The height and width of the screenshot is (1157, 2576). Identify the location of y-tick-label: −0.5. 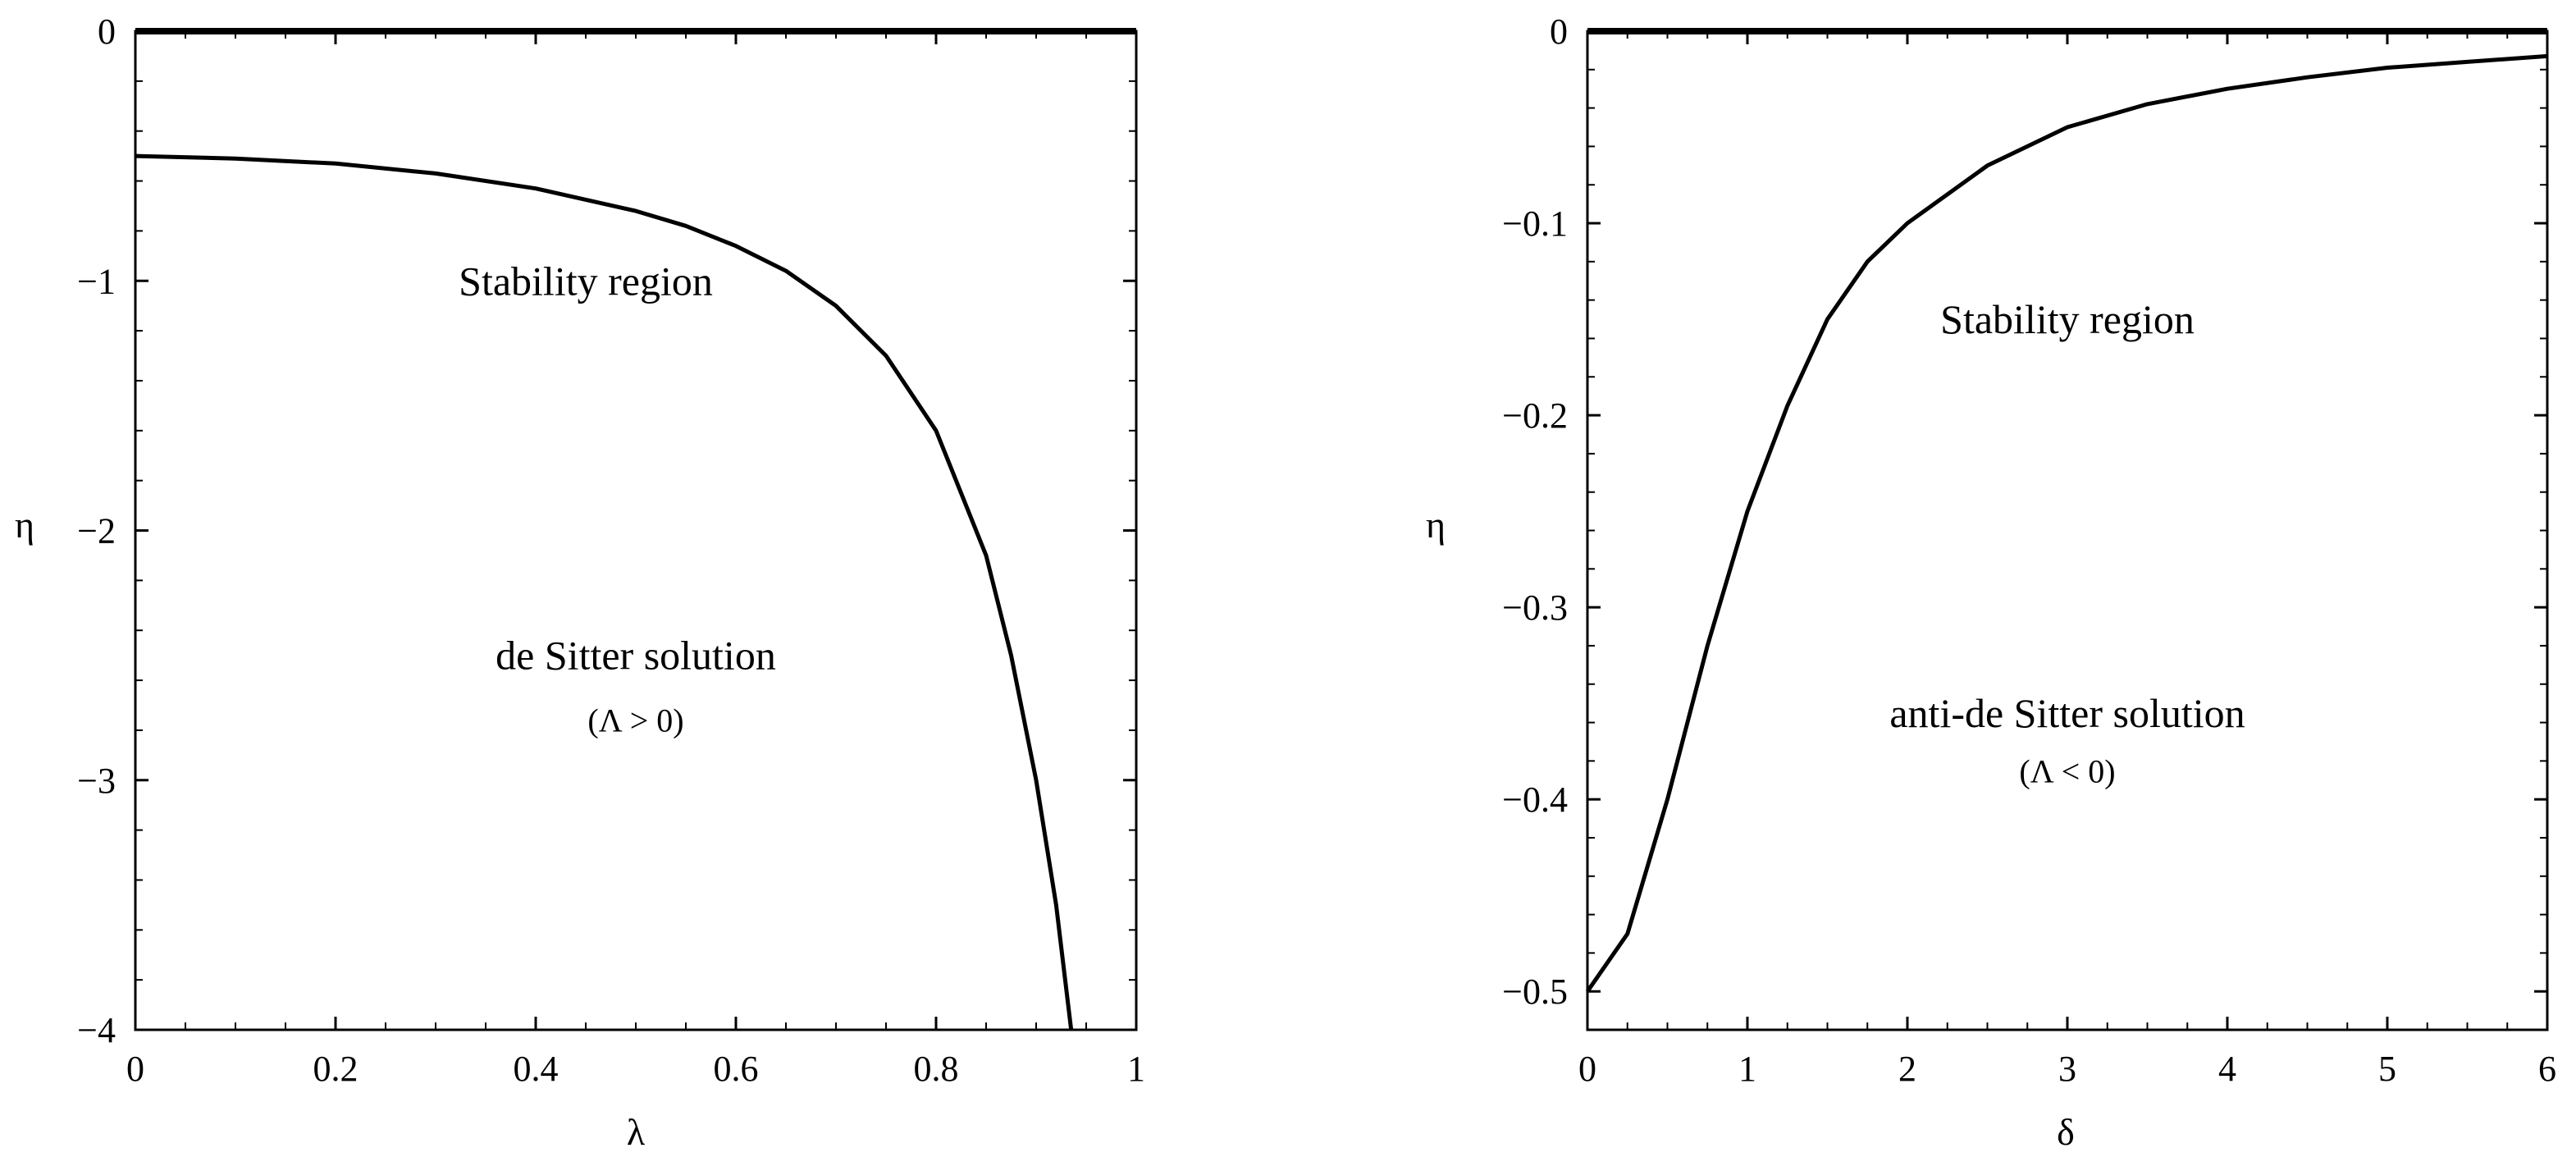
(1535, 992).